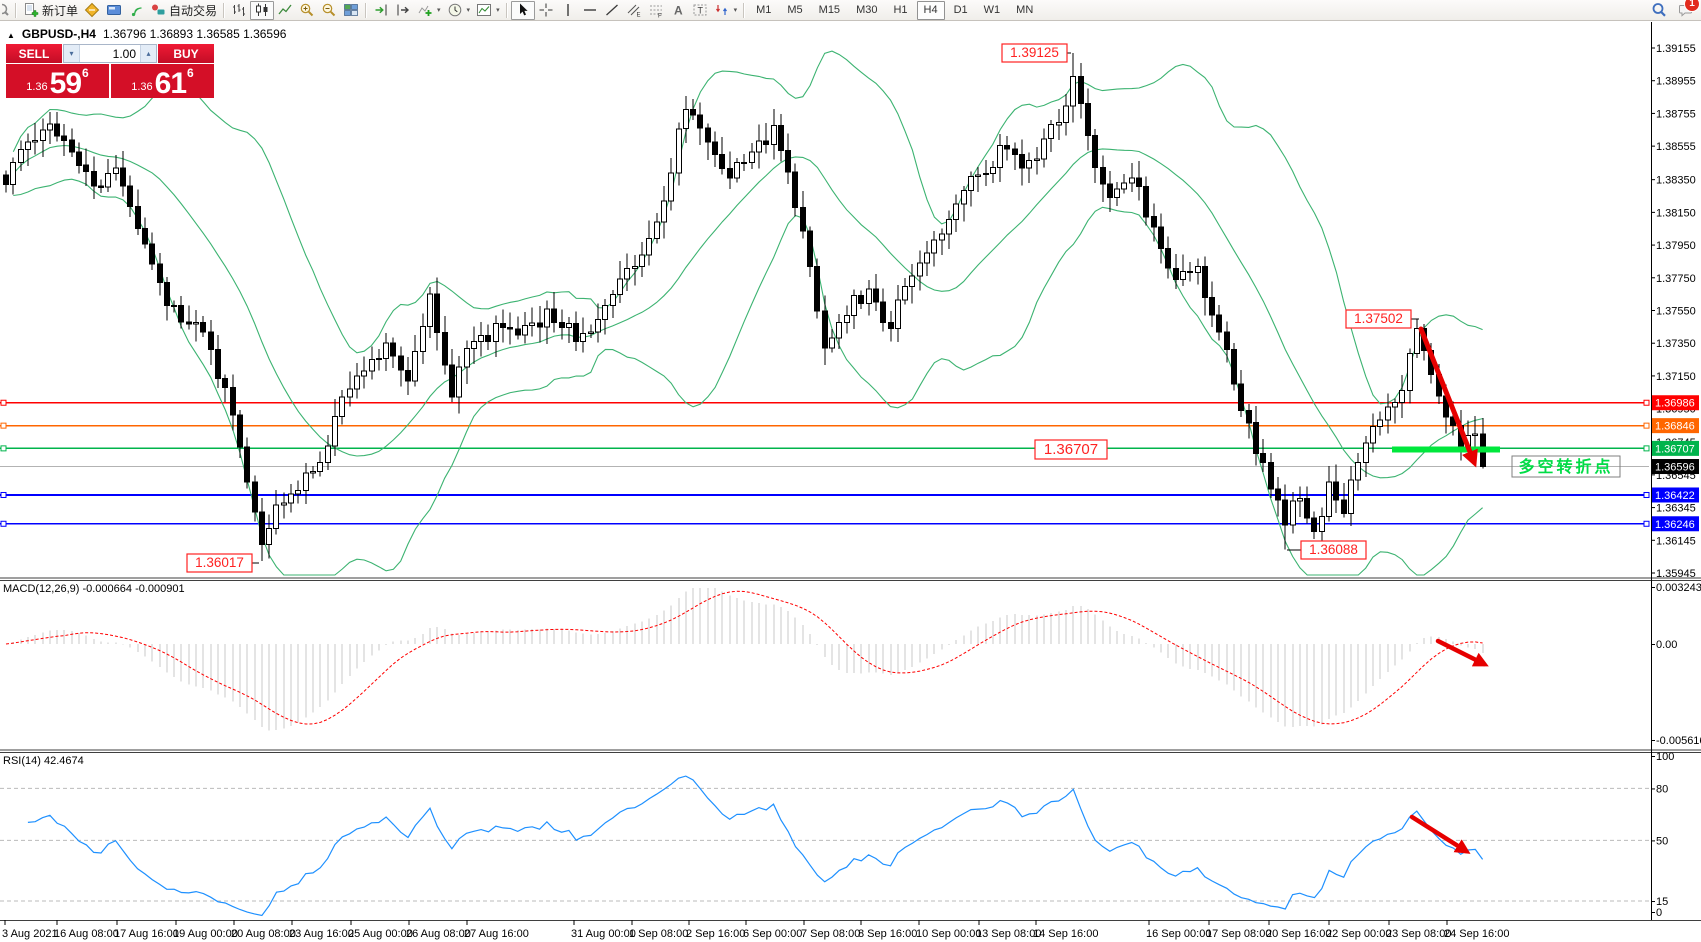 This screenshot has height=942, width=1701. What do you see at coordinates (829, 9) in the screenshot?
I see `tab-timeframe-m15: M15` at bounding box center [829, 9].